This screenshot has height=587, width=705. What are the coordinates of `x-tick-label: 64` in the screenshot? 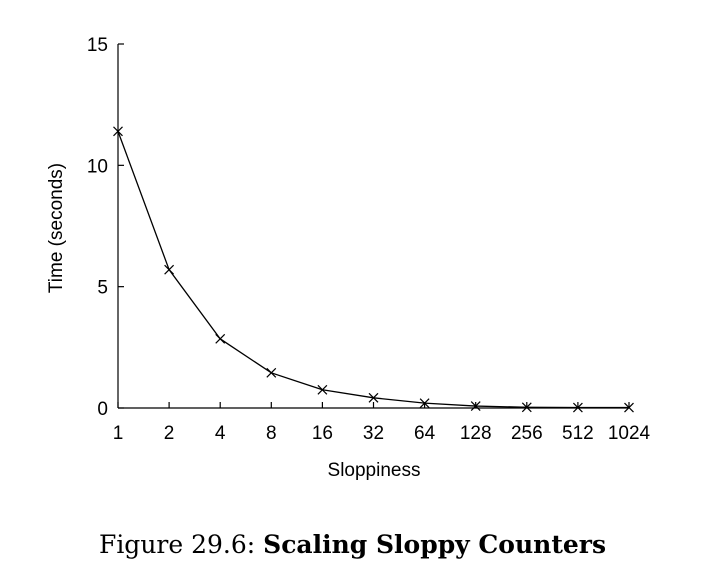 It's located at (425, 433).